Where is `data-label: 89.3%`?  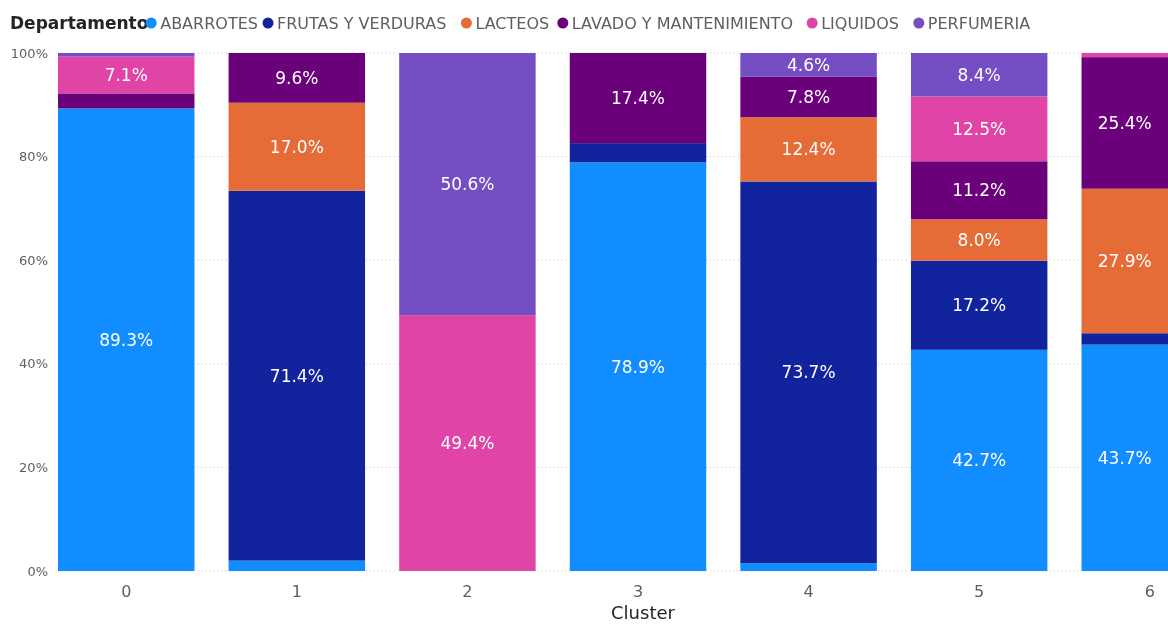 data-label: 89.3% is located at coordinates (126, 339).